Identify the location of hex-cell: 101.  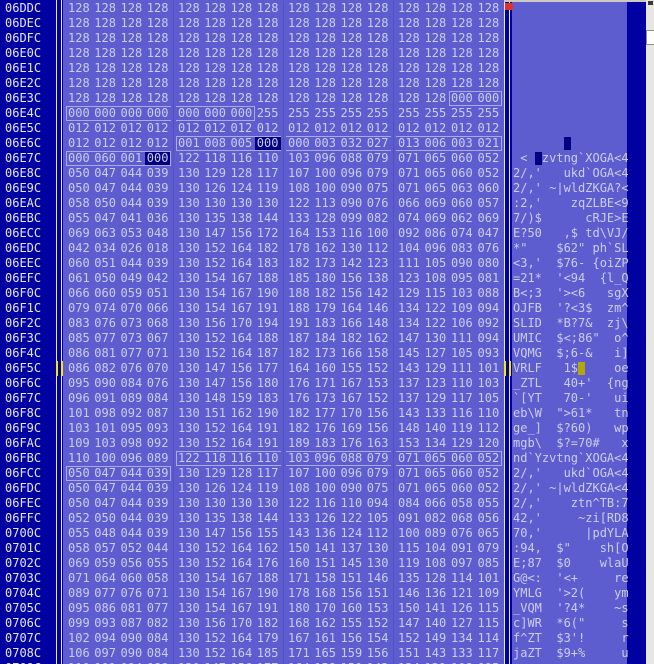
(105, 428).